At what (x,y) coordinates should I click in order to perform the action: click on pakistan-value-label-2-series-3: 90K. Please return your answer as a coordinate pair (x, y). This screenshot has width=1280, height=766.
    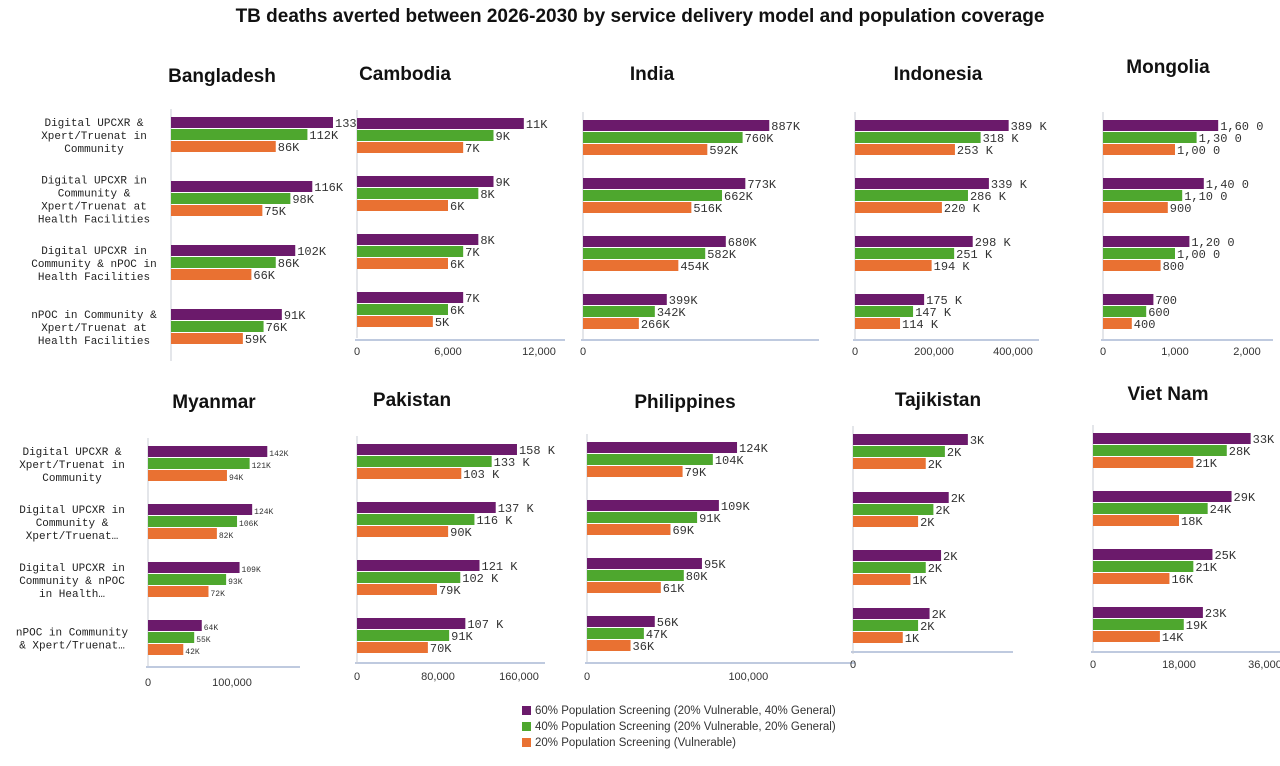
    Looking at the image, I should click on (461, 533).